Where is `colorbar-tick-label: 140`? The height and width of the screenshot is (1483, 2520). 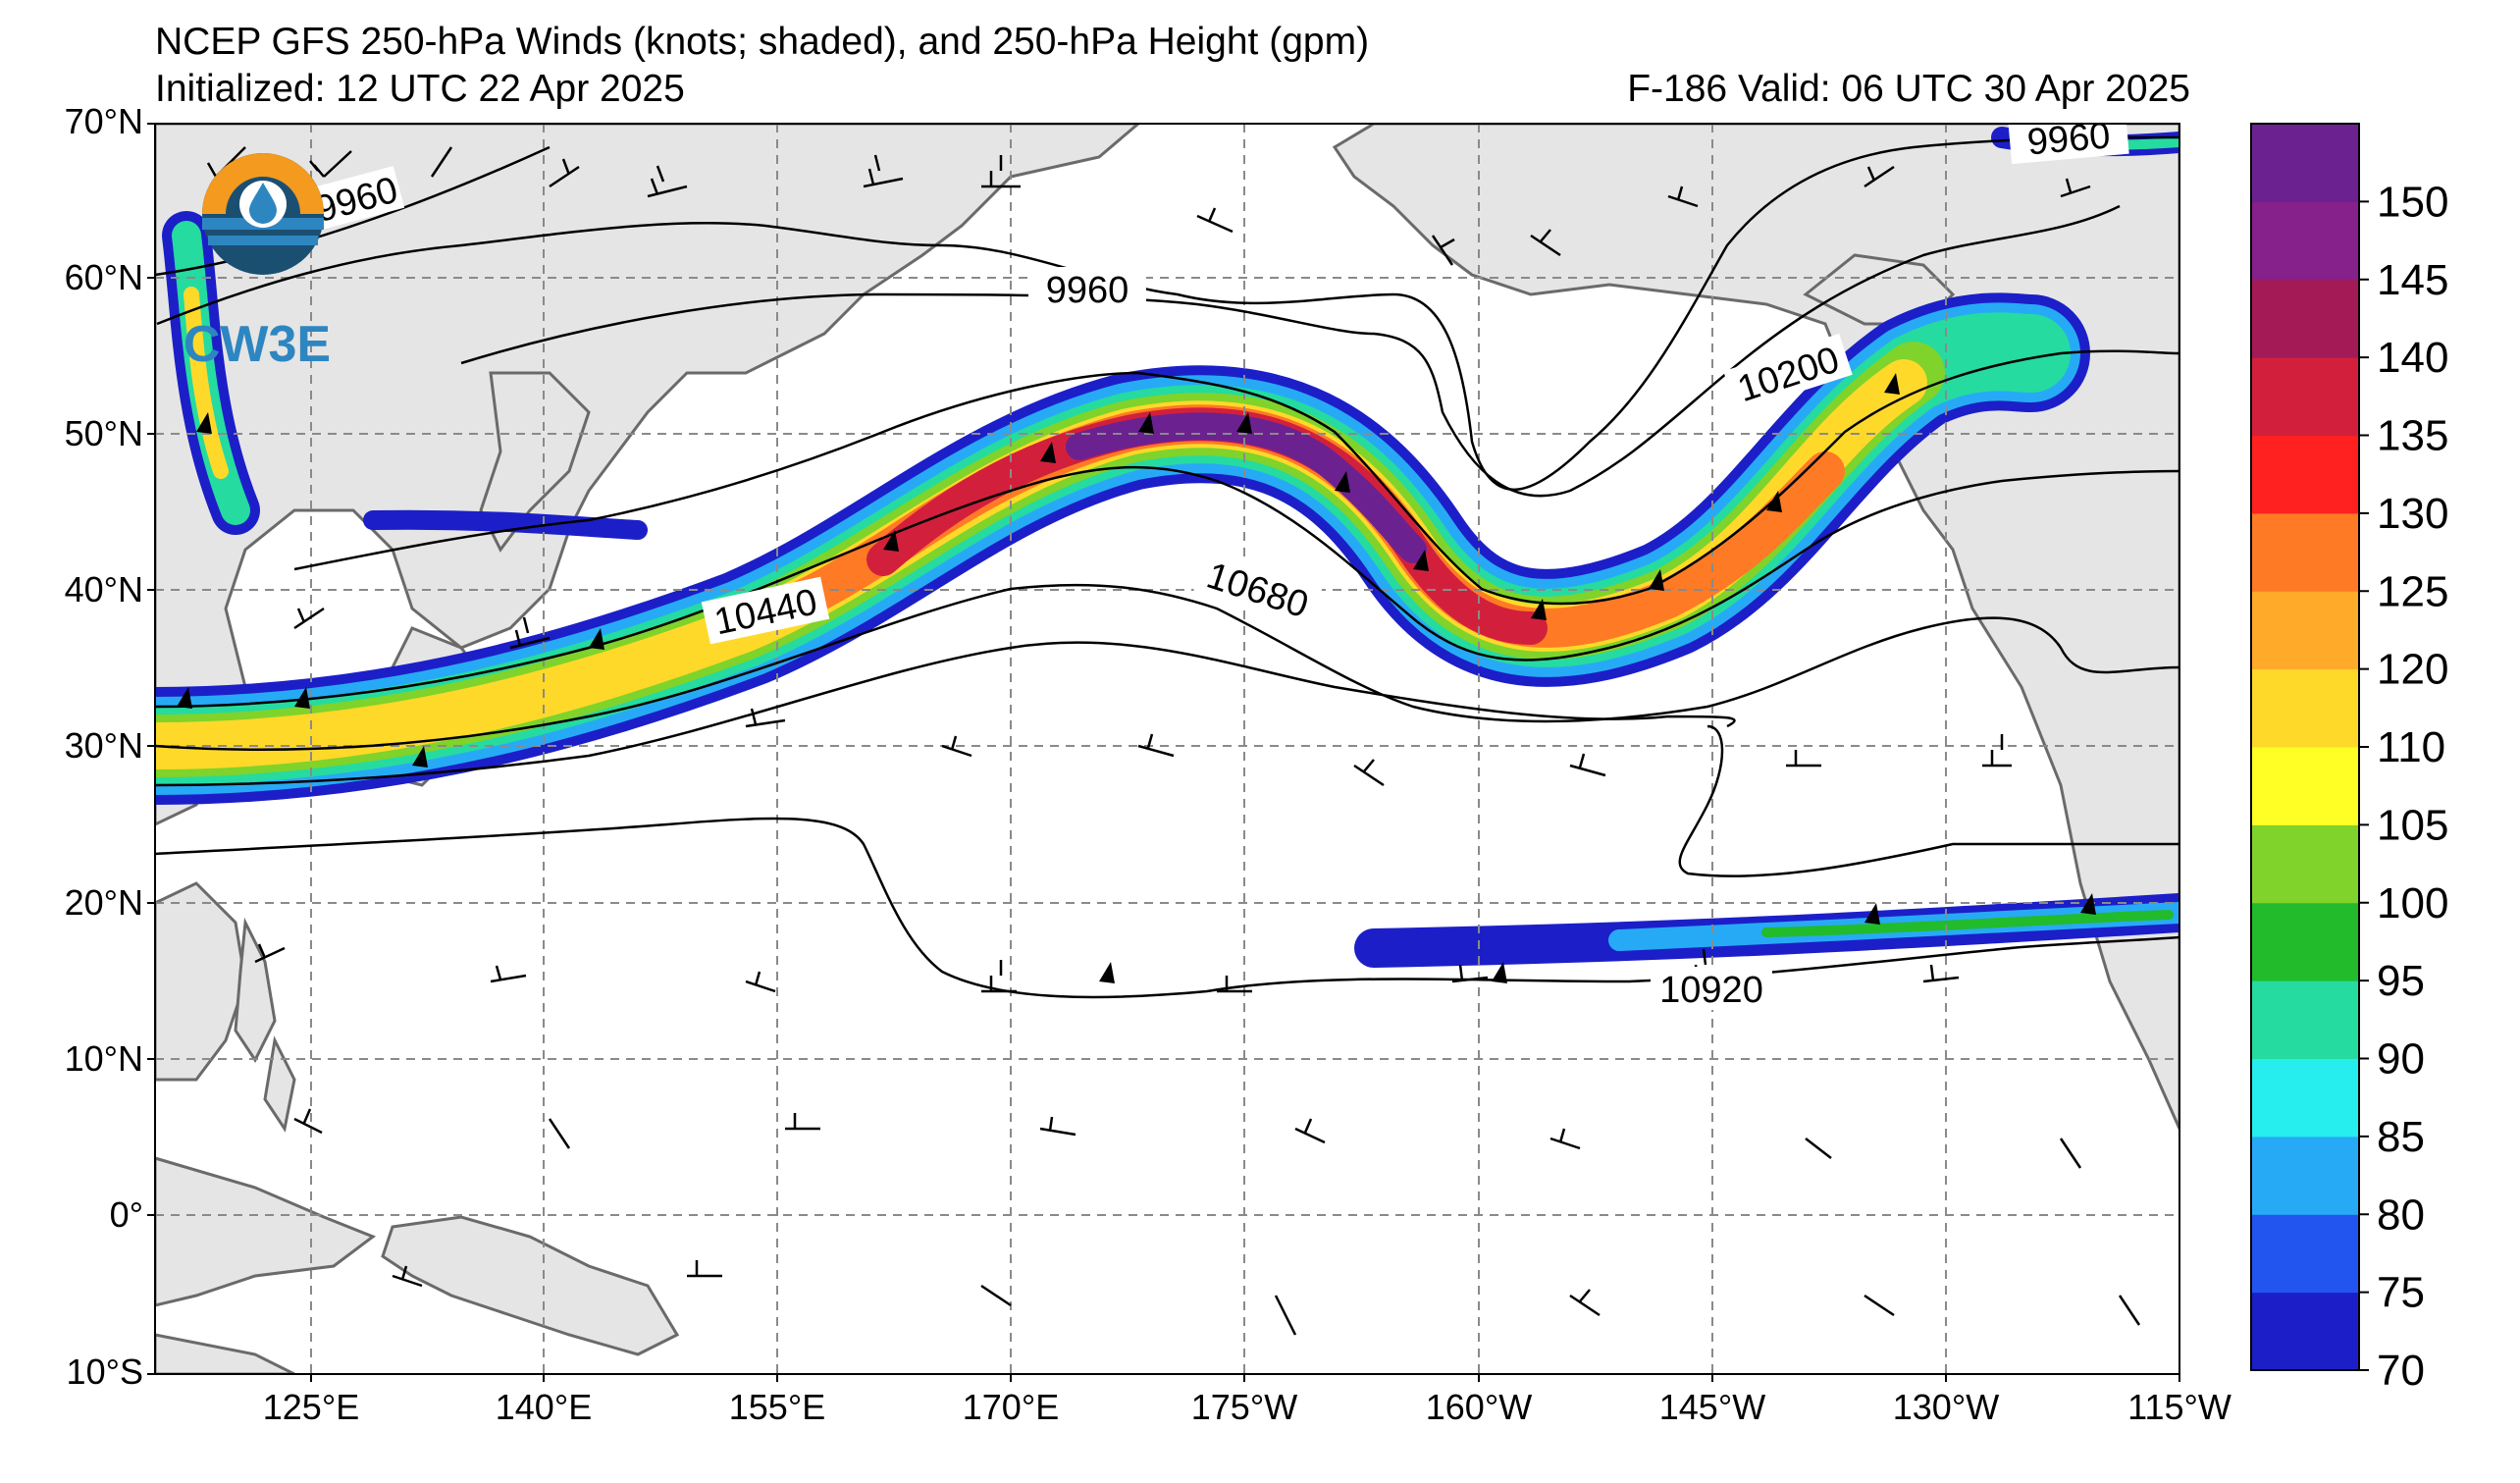
colorbar-tick-label: 140 is located at coordinates (2412, 358).